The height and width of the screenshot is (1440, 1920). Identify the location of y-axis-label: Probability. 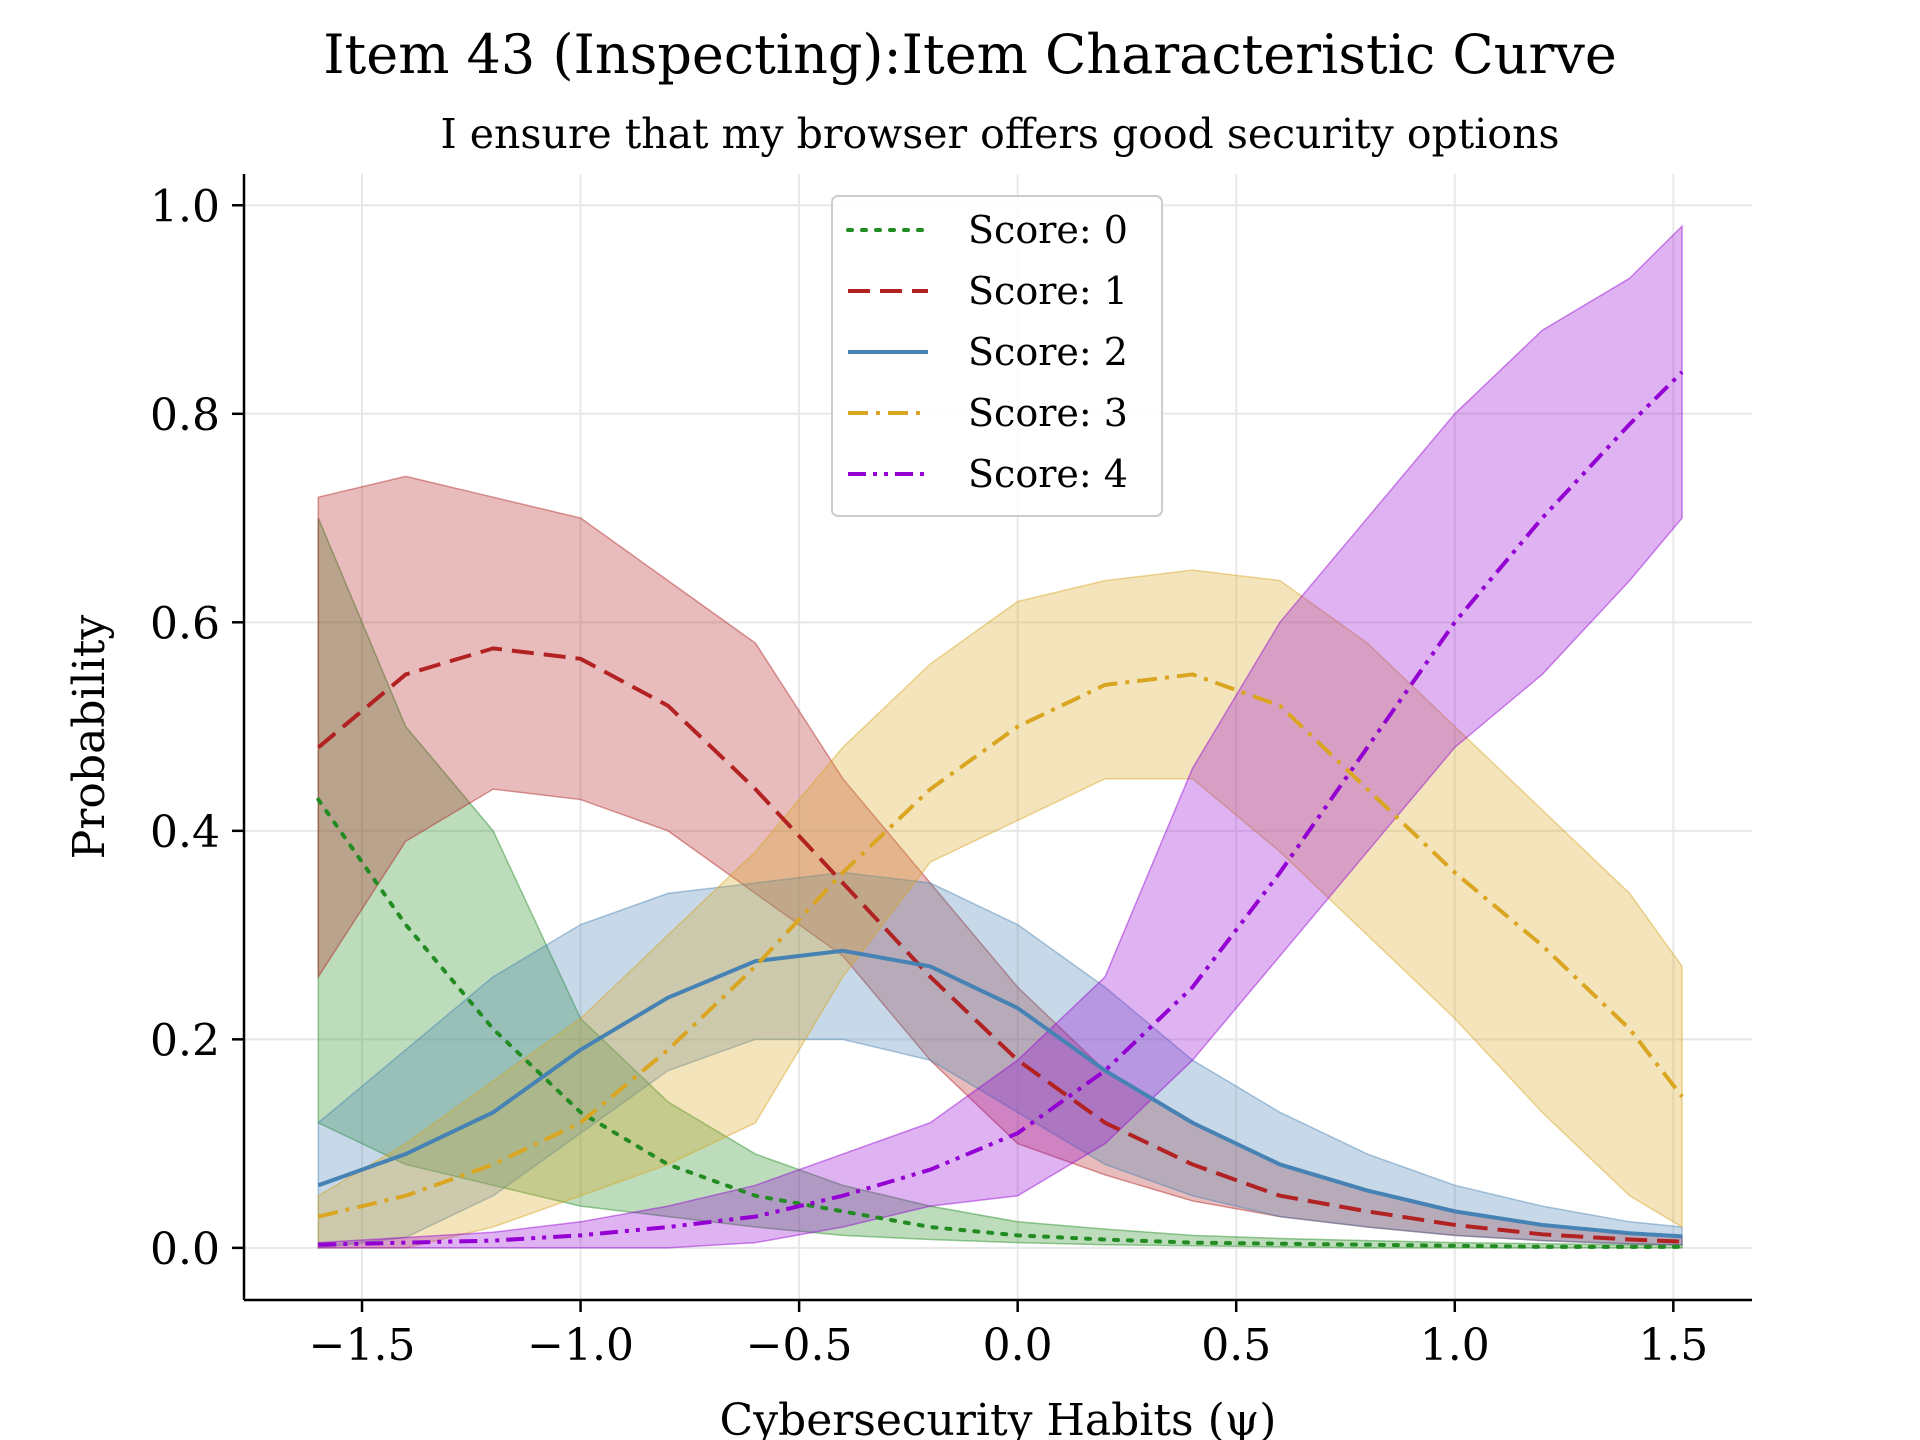
(89, 737).